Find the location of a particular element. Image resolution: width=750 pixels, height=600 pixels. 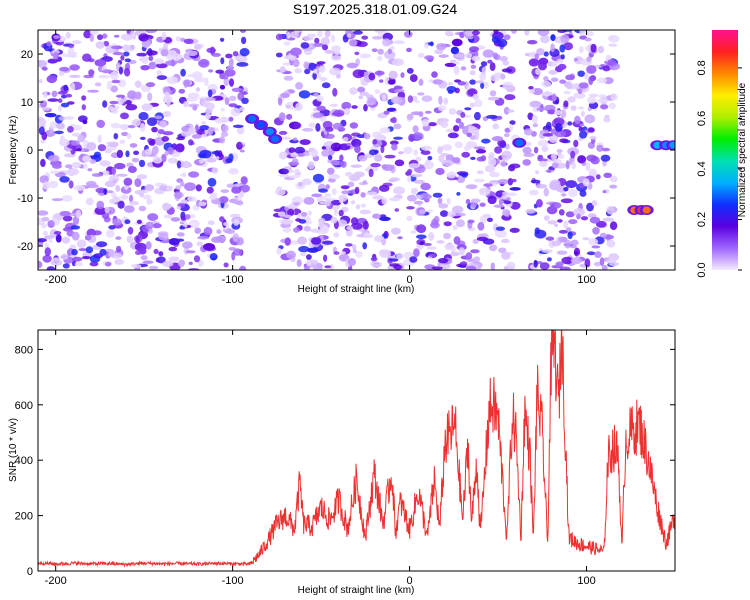

snr-x-label: Height of straight line (km) is located at coordinates (356, 590).